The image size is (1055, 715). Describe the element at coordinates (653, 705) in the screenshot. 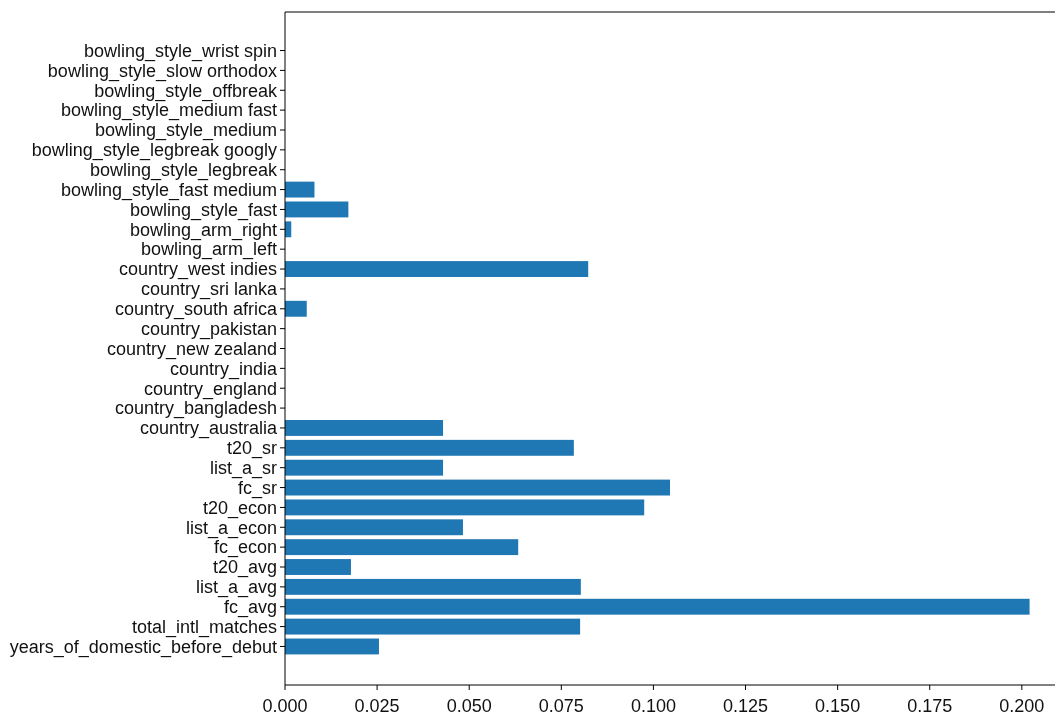

I see `x-tick-label: 0.100` at that location.